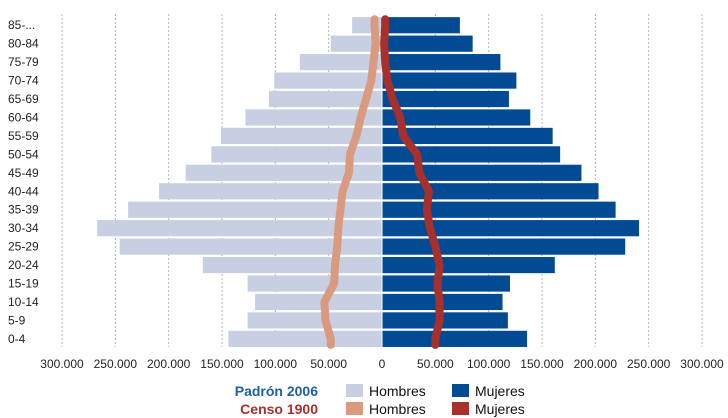 The image size is (728, 418). Describe the element at coordinates (23, 62) in the screenshot. I see `age-group-label: 75-79` at that location.